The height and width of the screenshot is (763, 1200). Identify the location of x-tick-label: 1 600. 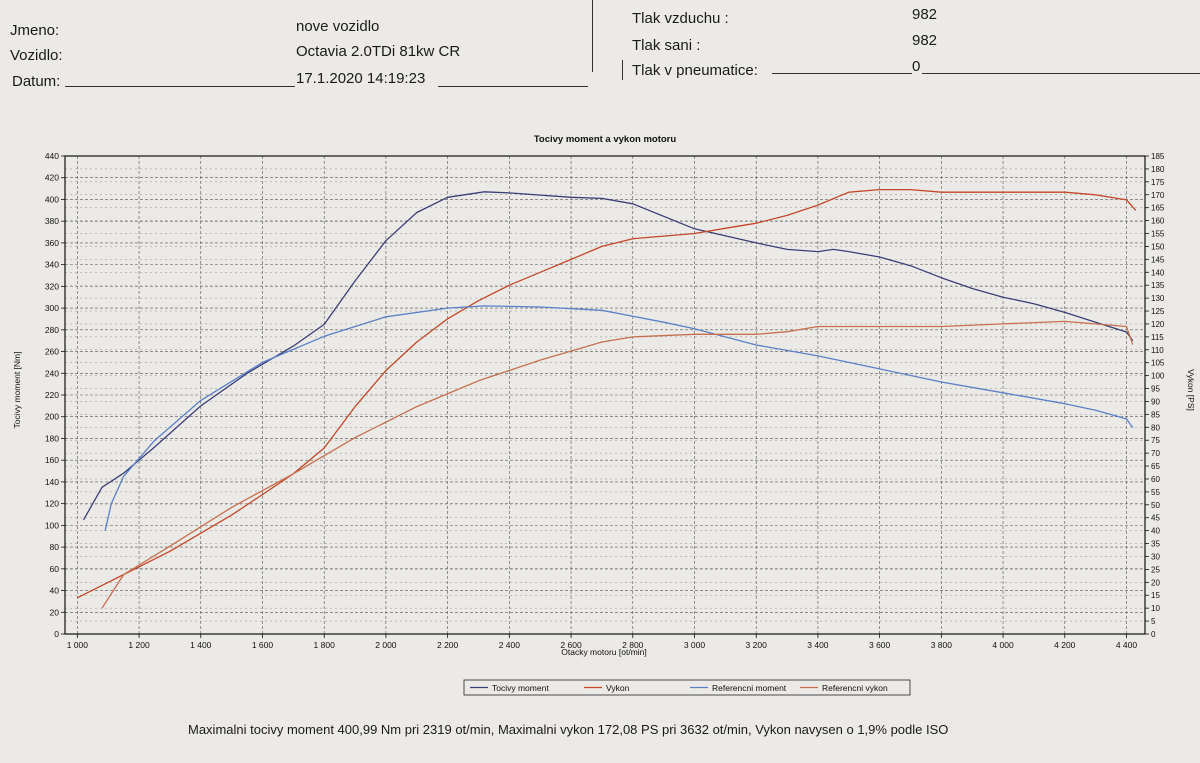
(263, 645).